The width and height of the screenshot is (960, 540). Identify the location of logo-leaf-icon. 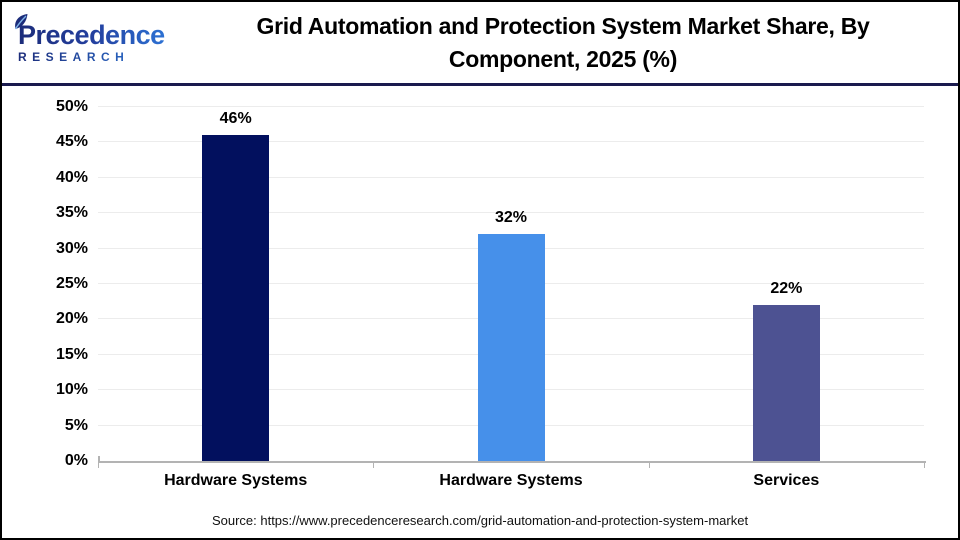
(21, 21).